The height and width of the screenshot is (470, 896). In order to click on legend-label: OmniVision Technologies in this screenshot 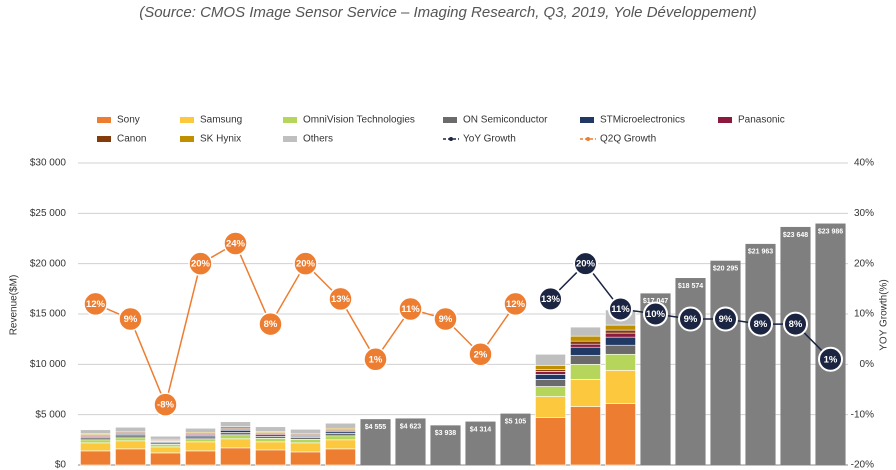, I will do `click(359, 120)`.